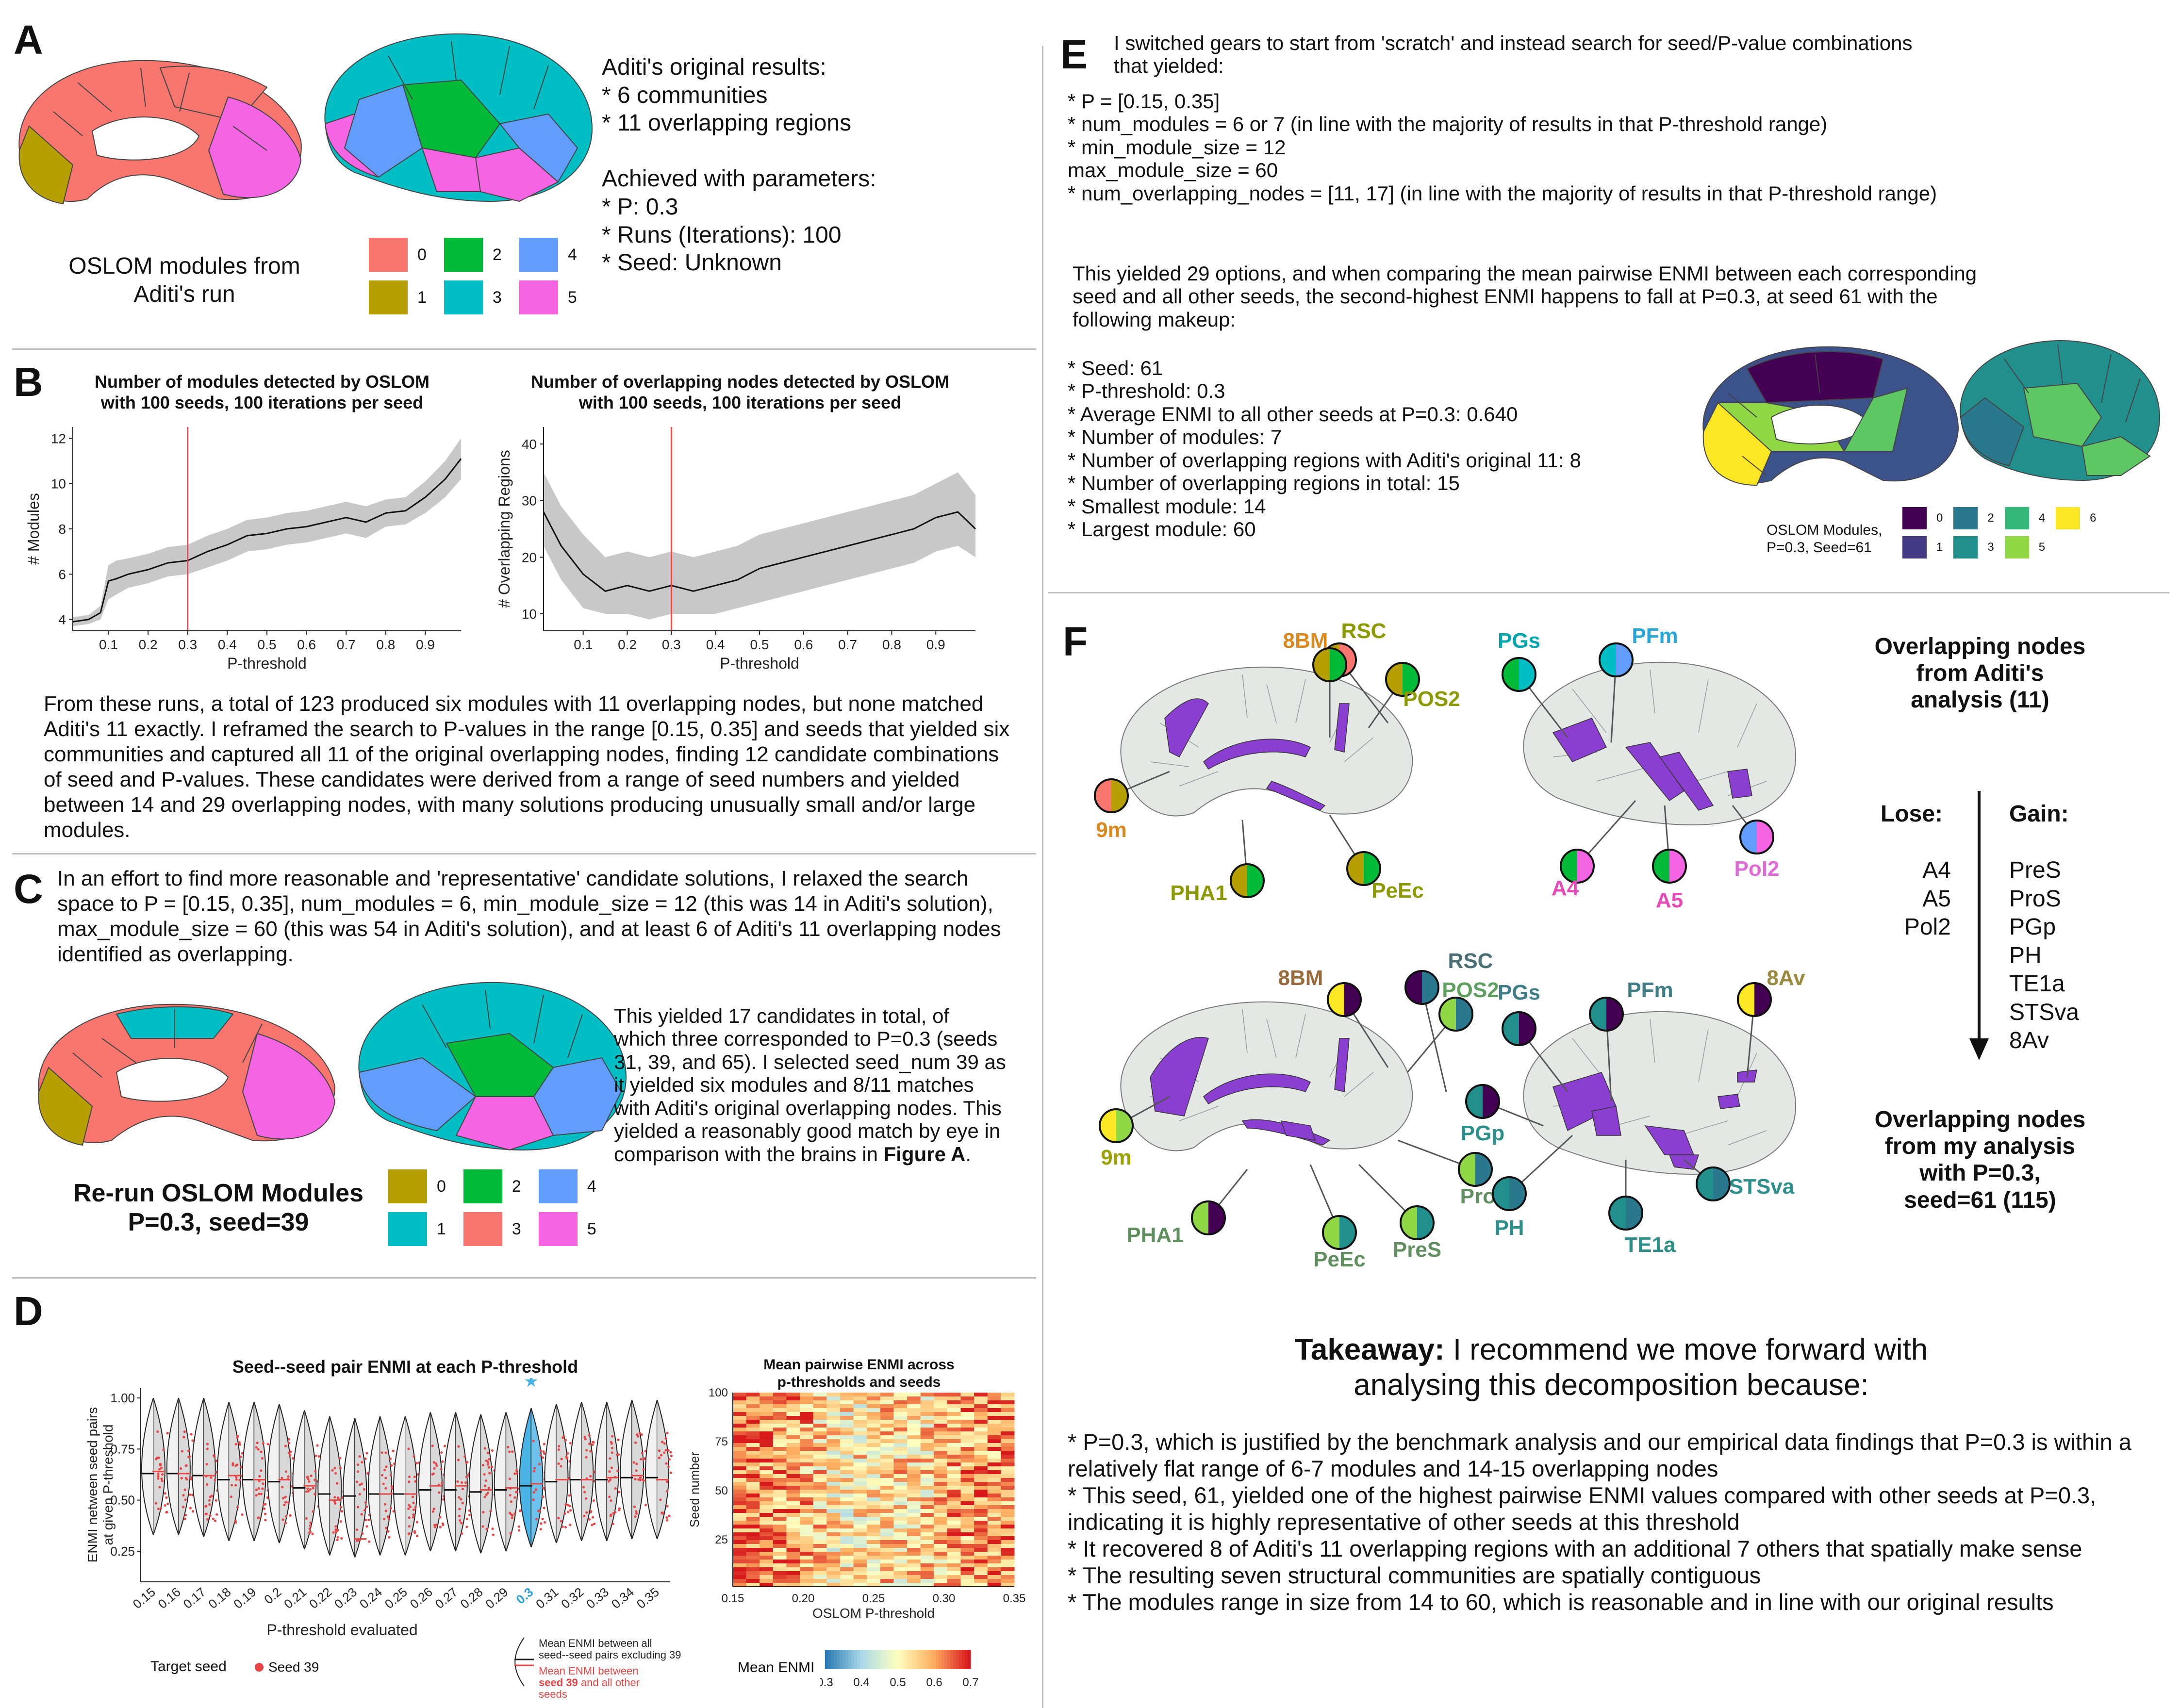 This screenshot has width=2180, height=1708. I want to click on arrow-down-icon, so click(1979, 925).